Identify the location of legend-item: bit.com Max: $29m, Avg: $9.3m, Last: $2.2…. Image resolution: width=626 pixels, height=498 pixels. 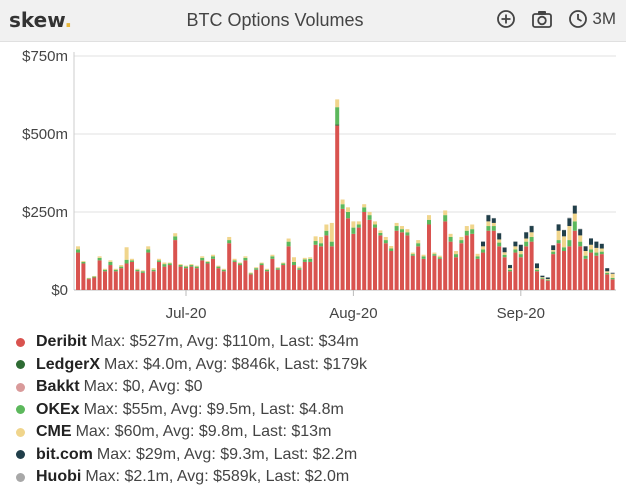
(191, 455).